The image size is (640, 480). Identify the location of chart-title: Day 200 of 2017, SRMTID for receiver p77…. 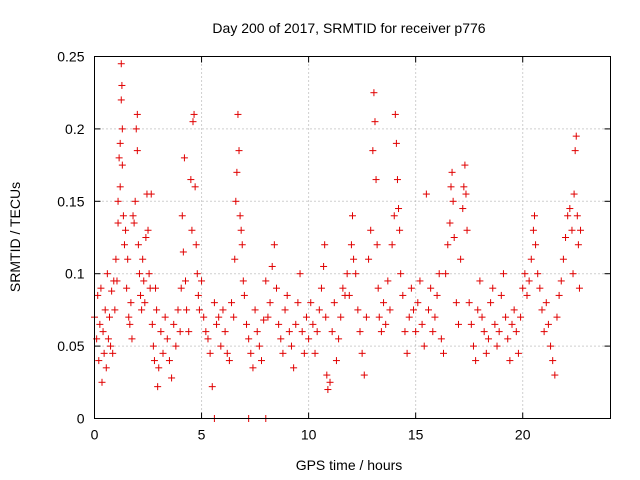
(348, 28).